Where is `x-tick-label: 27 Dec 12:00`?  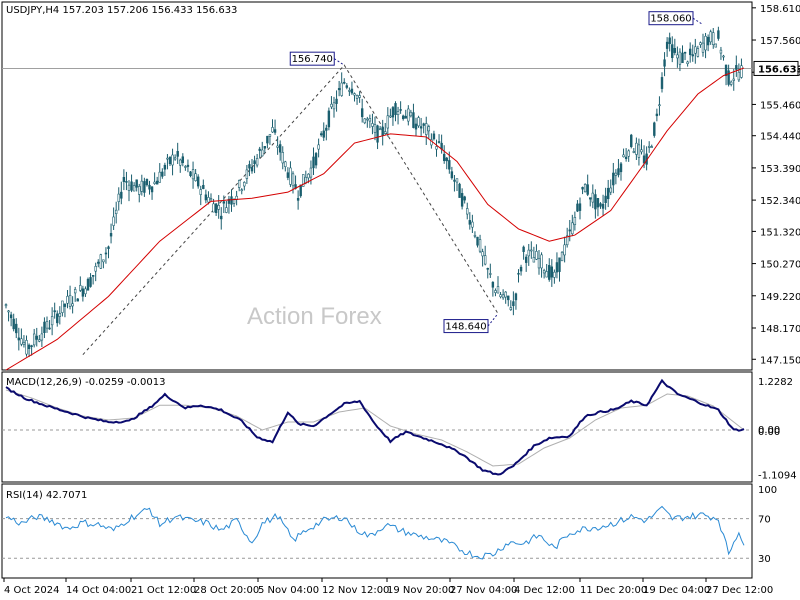 x-tick-label: 27 Dec 12:00 is located at coordinates (739, 590).